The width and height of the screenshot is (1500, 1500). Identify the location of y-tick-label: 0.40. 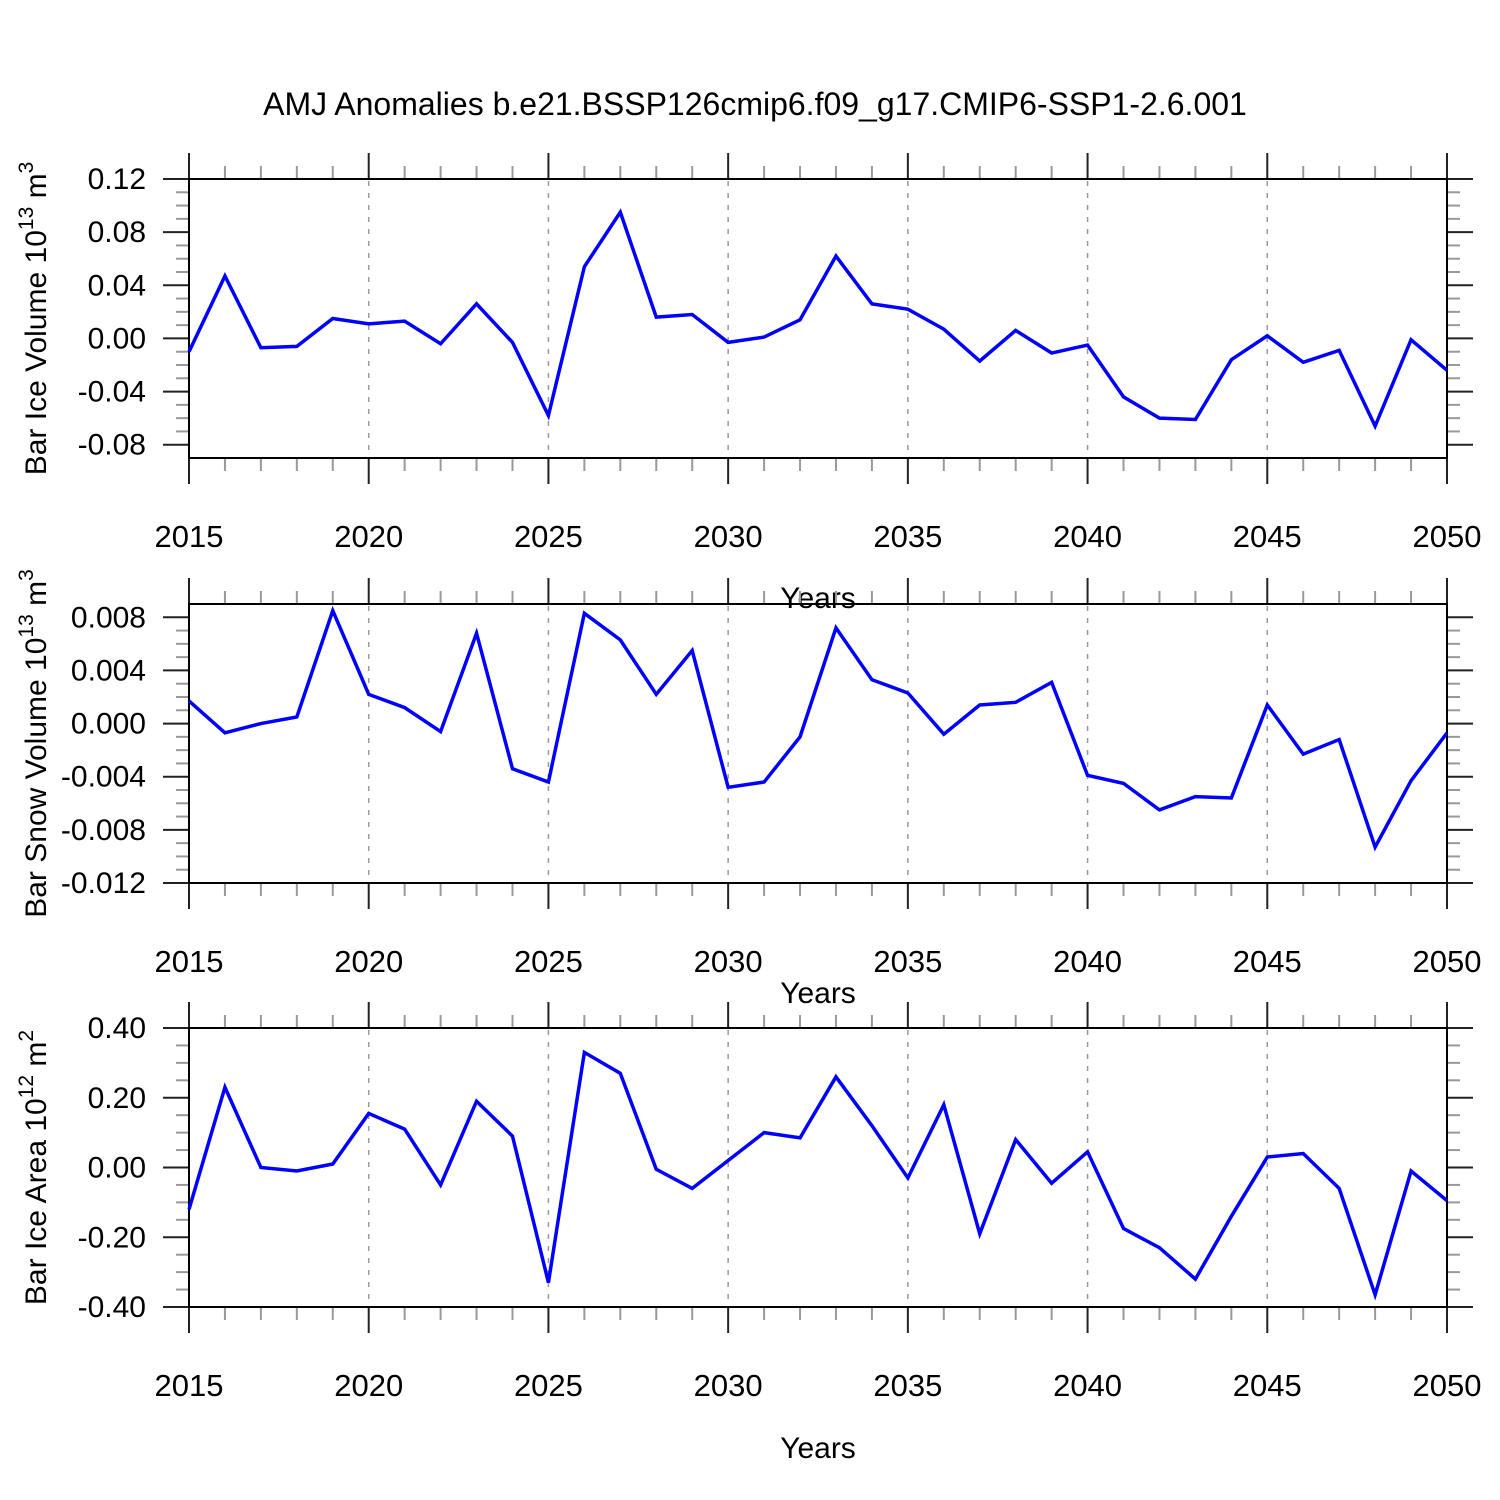
(117, 1028).